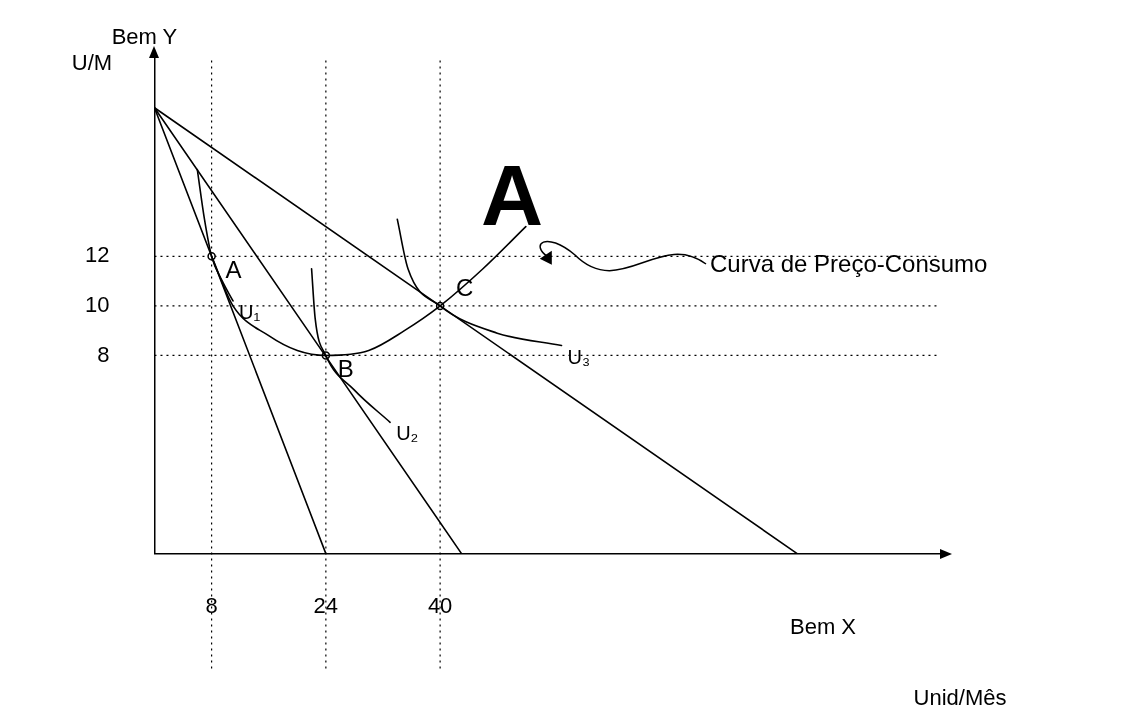 The width and height of the screenshot is (1130, 720). Describe the element at coordinates (103, 354) in the screenshot. I see `y-tick-label: 8` at that location.